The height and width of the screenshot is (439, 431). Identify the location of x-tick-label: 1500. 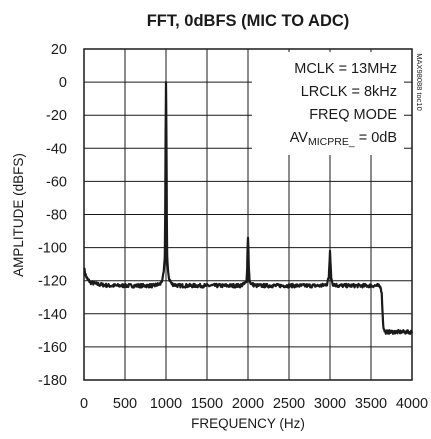
(207, 404).